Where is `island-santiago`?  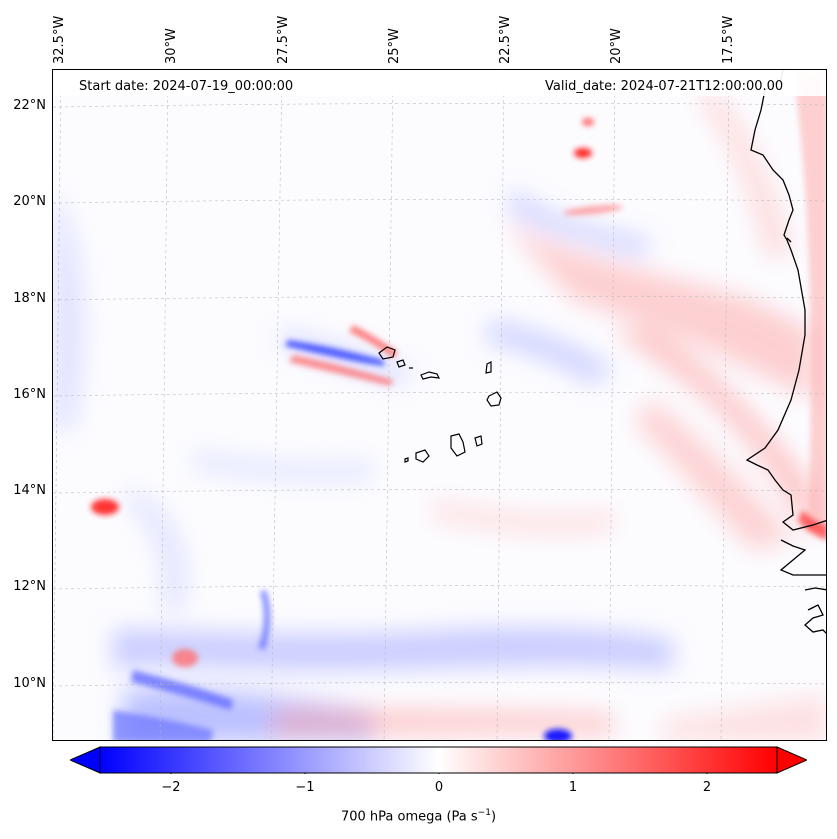
island-santiago is located at coordinates (458, 445).